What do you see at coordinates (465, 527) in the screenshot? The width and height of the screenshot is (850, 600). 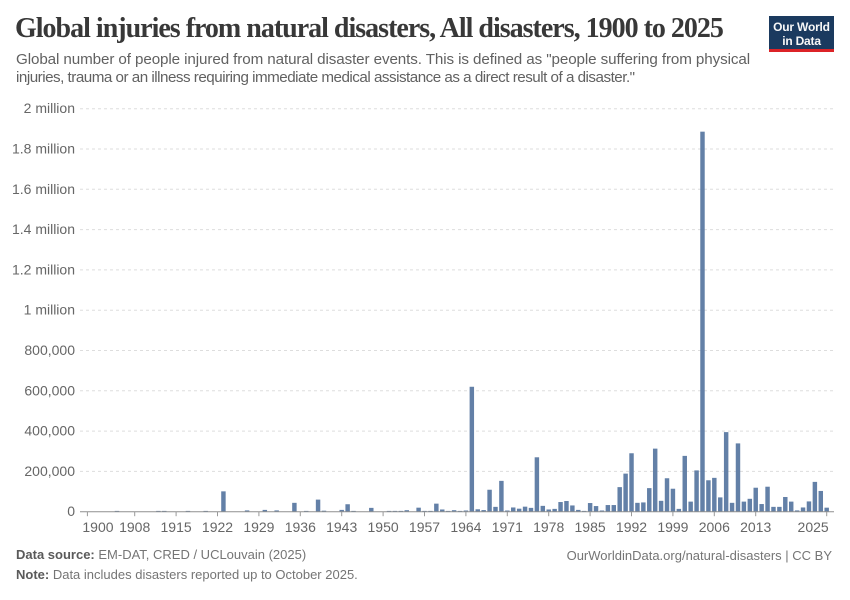 I see `svg-text: 1964` at bounding box center [465, 527].